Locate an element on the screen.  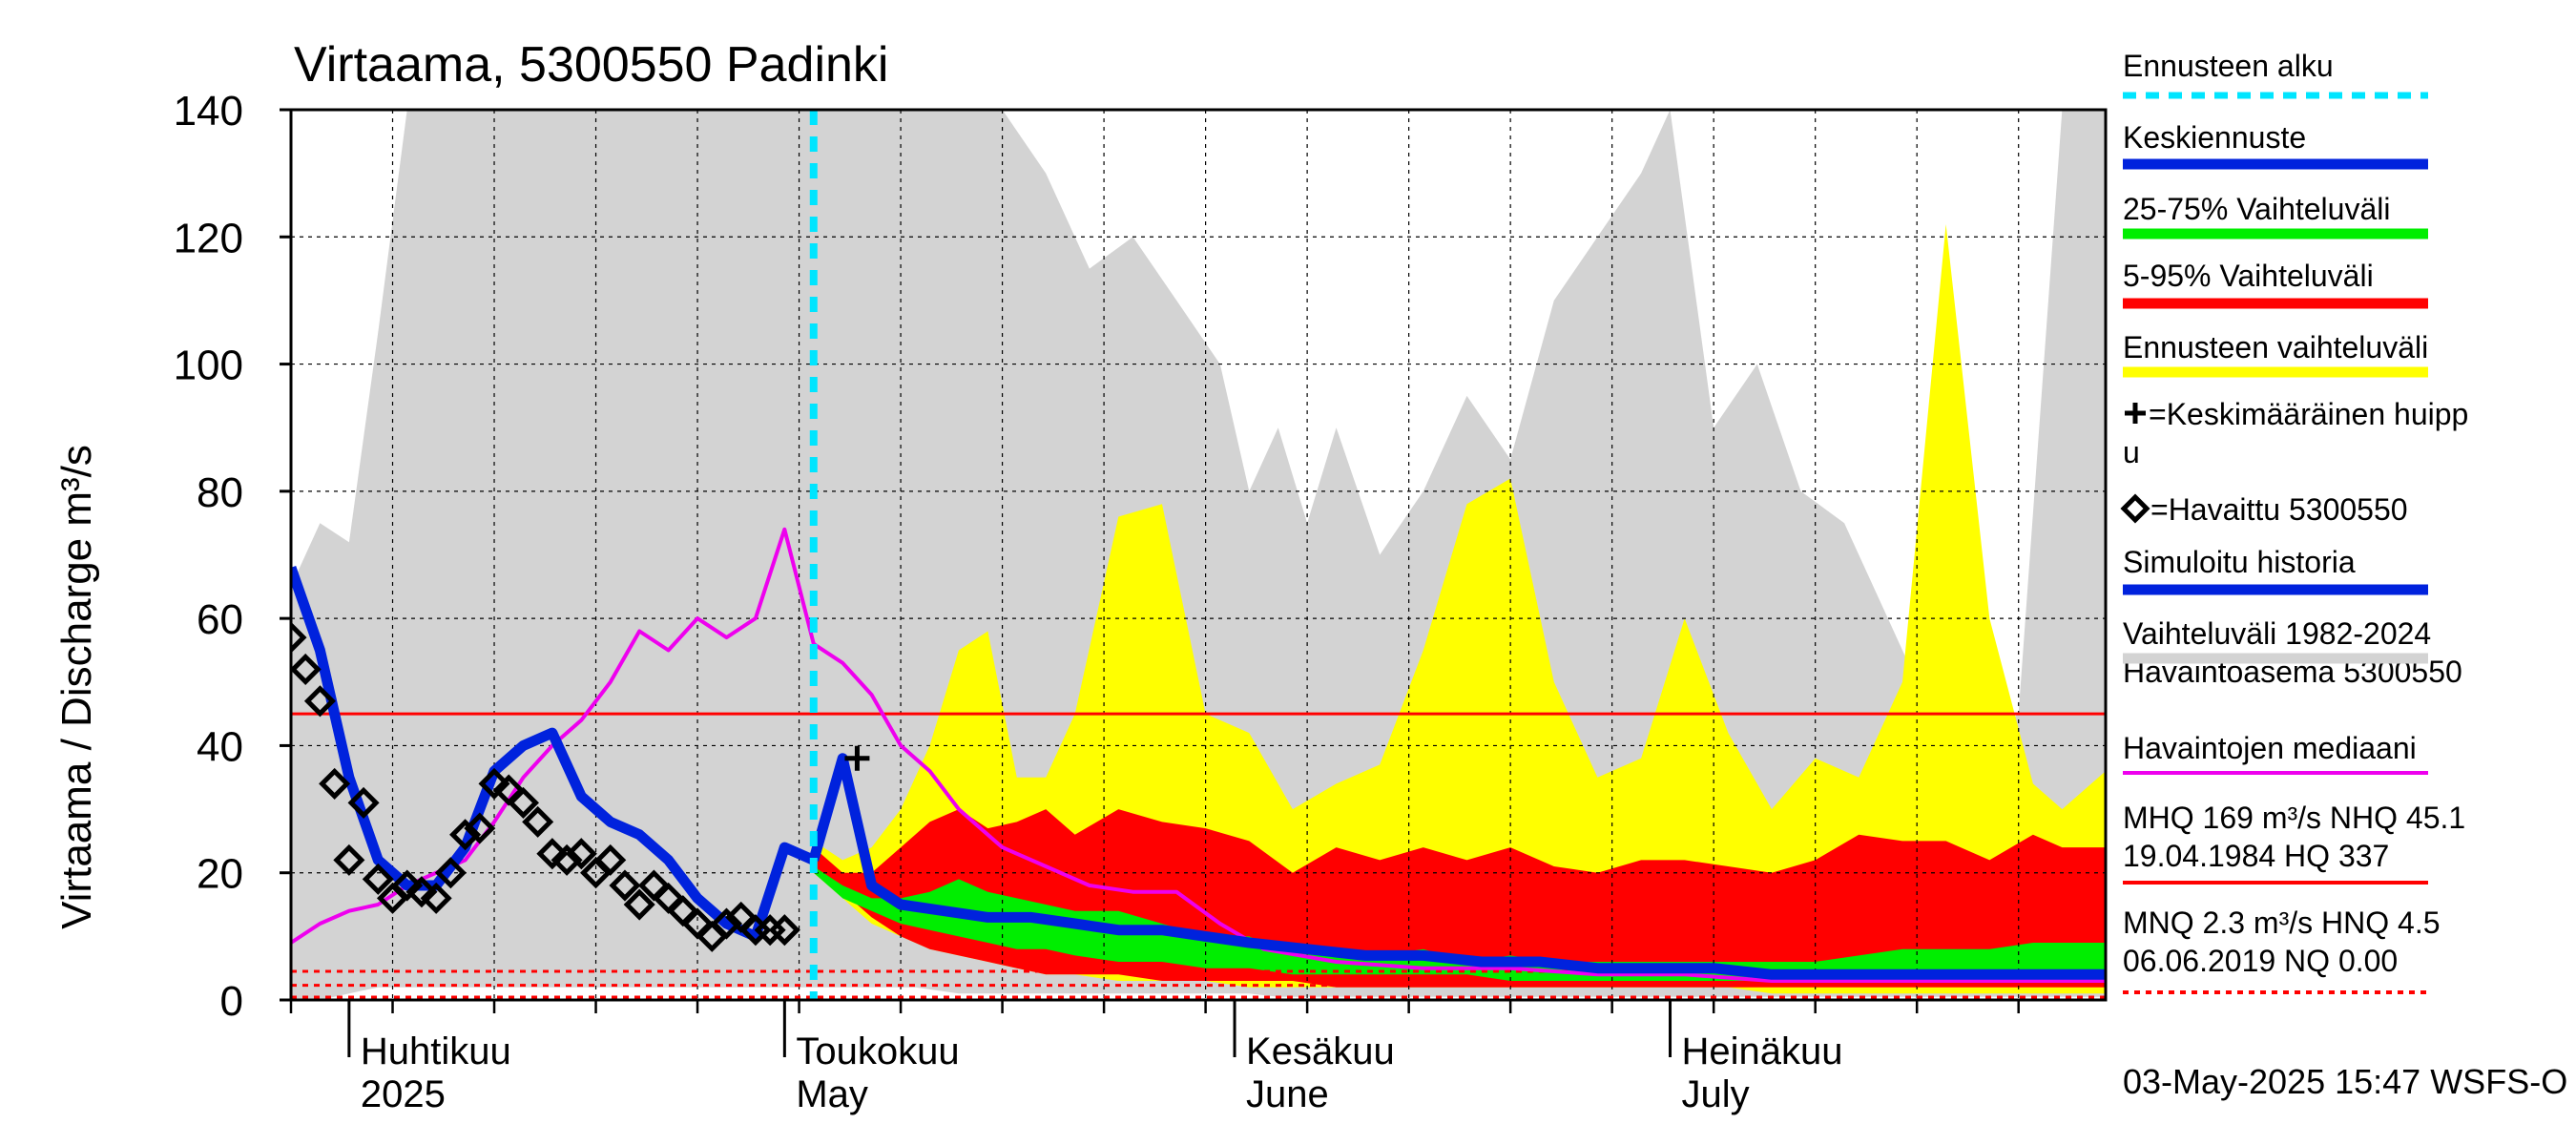
y-tick-label: 60 is located at coordinates (220, 620).